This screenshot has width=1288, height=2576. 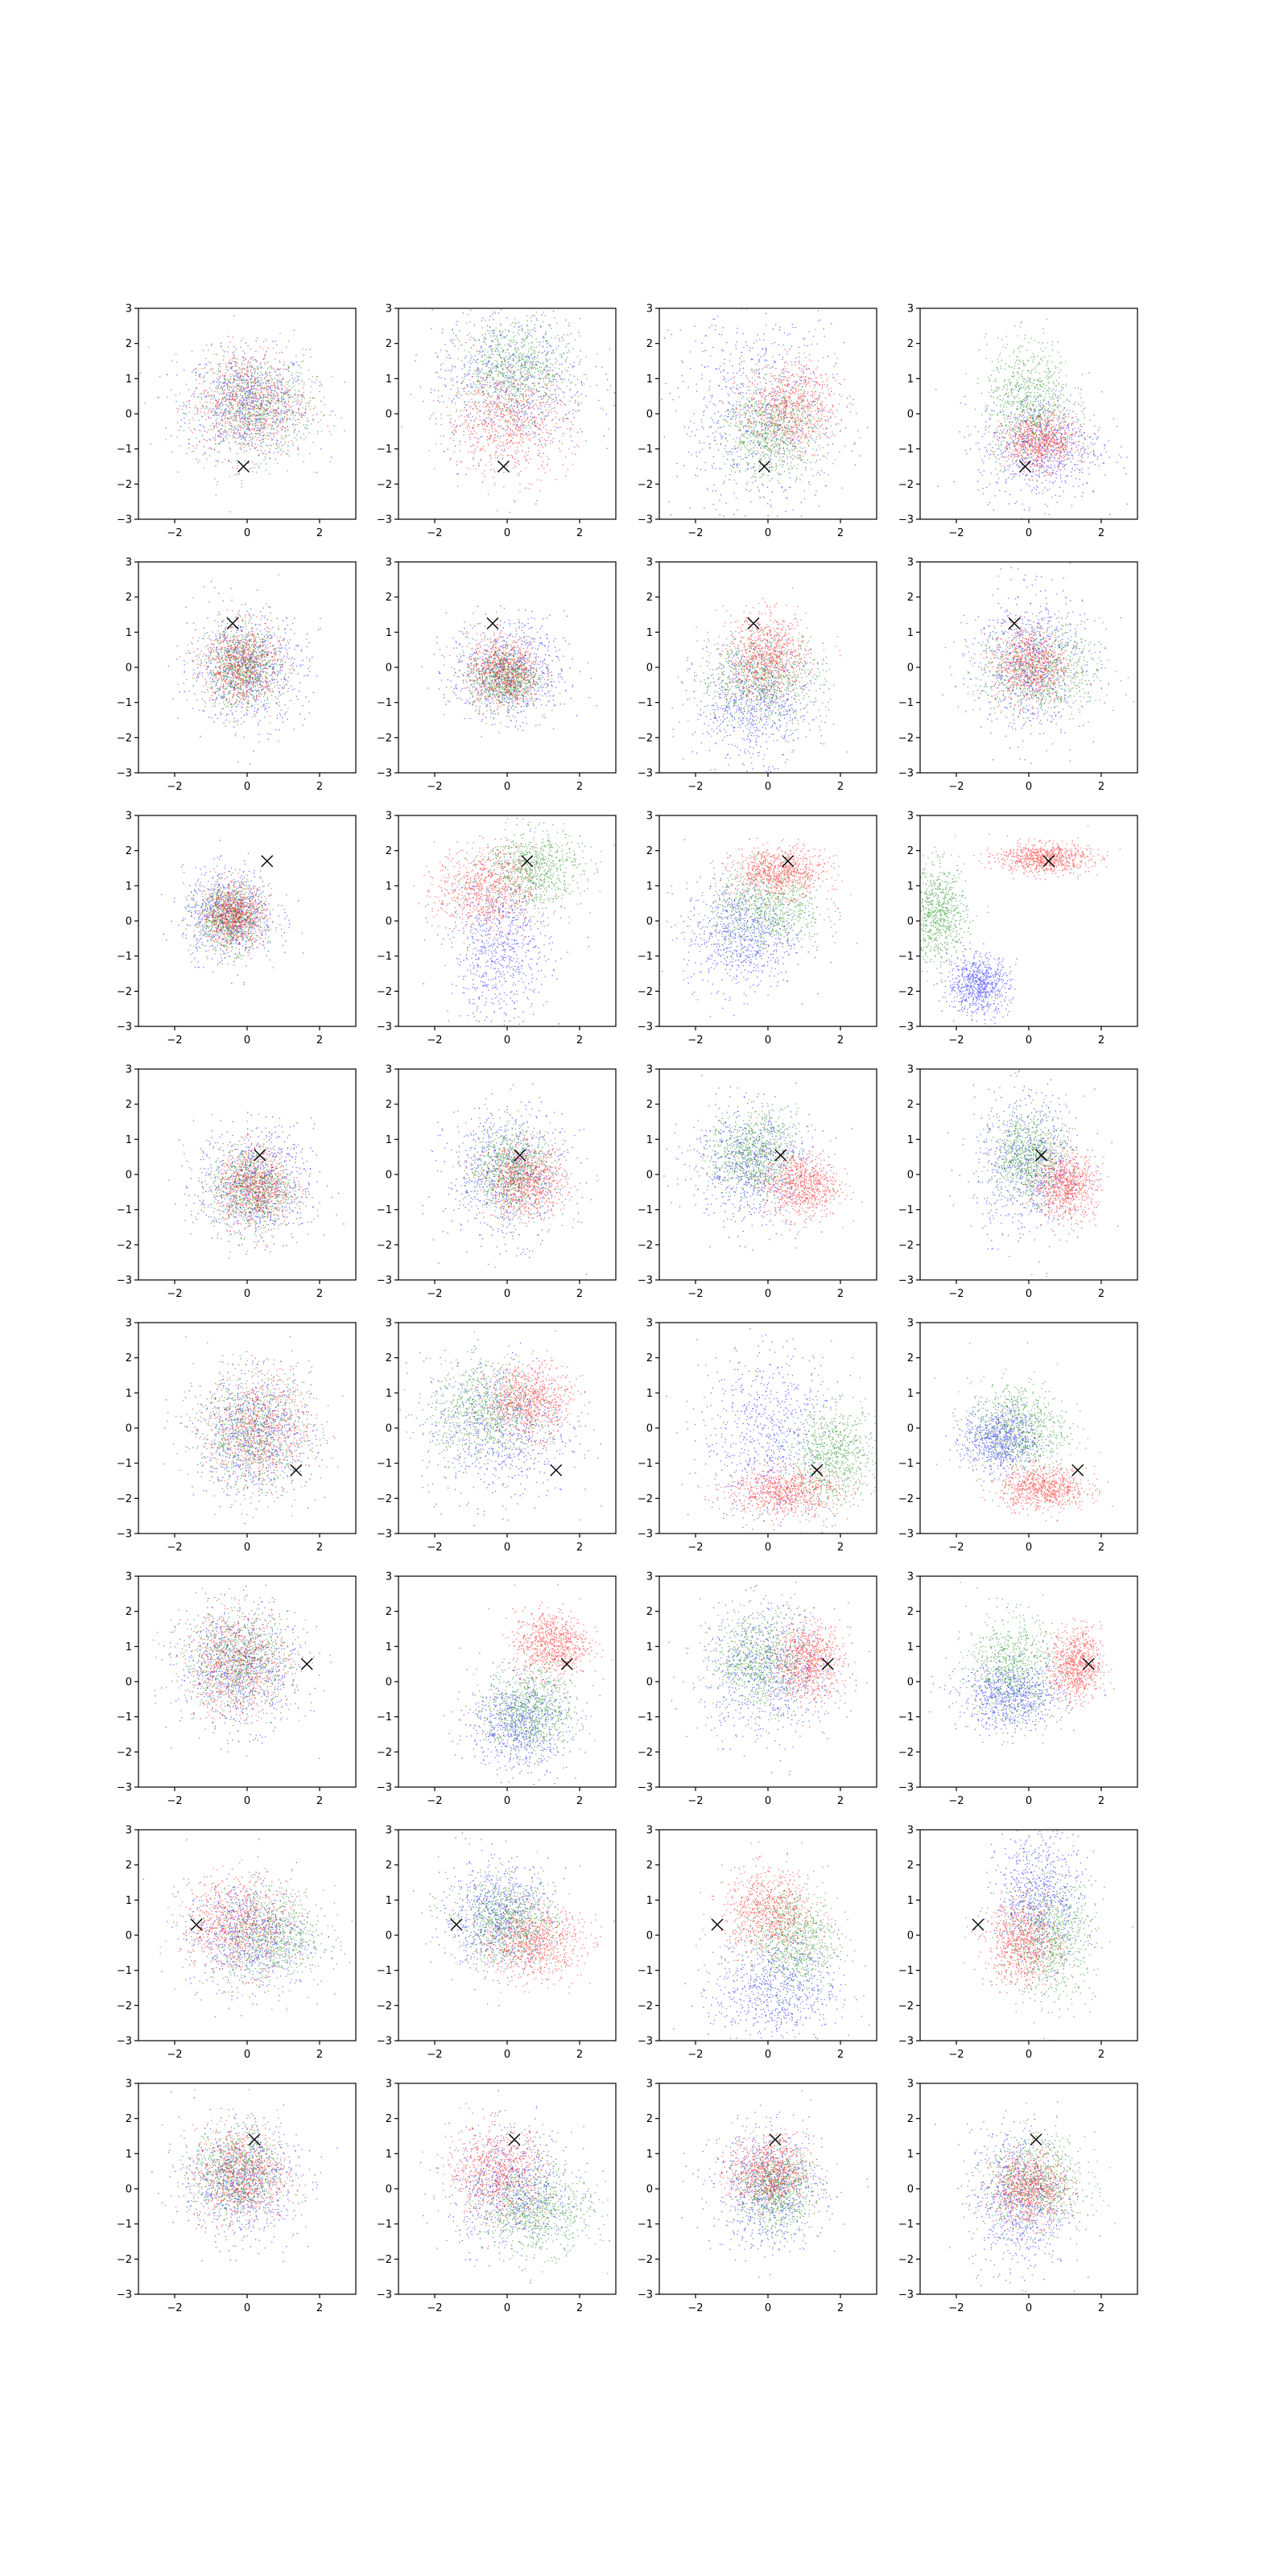 What do you see at coordinates (237, 2196) in the screenshot?
I see `subplot-r8-c1: −2 0 2 −3 −2 −1 0 1 2 3` at bounding box center [237, 2196].